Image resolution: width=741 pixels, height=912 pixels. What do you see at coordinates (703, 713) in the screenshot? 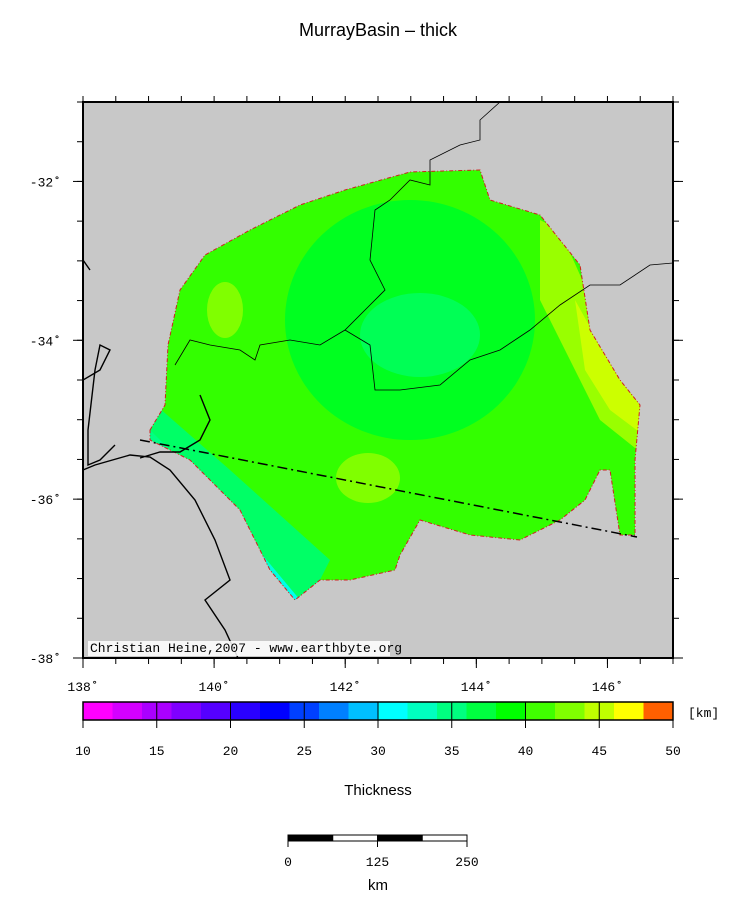
I see `colorbar-unit: [km]` at bounding box center [703, 713].